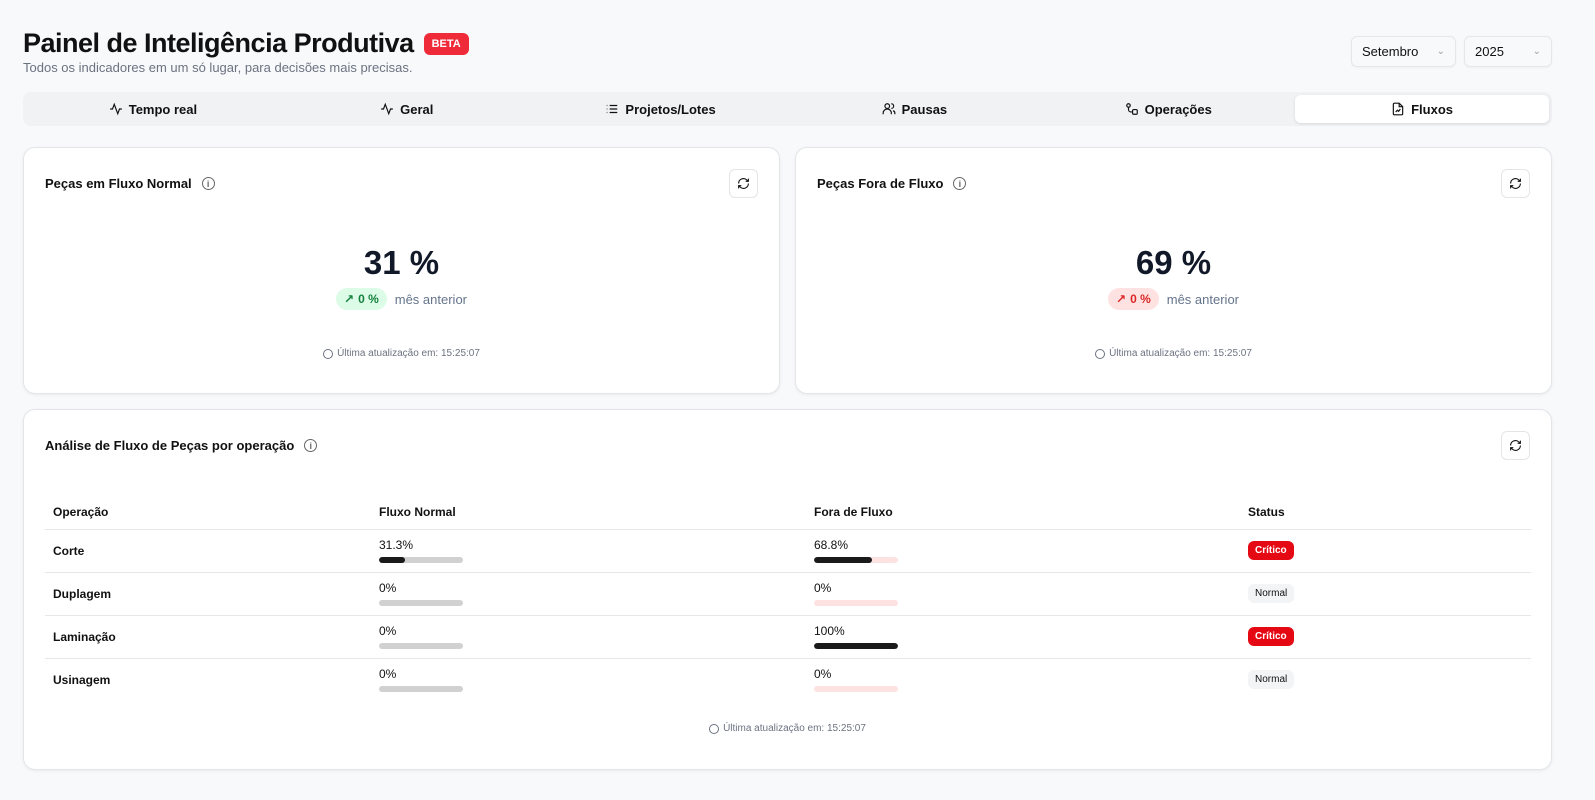  I want to click on page-title-row: Painel de Inteligência Produtiva BETA, so click(246, 43).